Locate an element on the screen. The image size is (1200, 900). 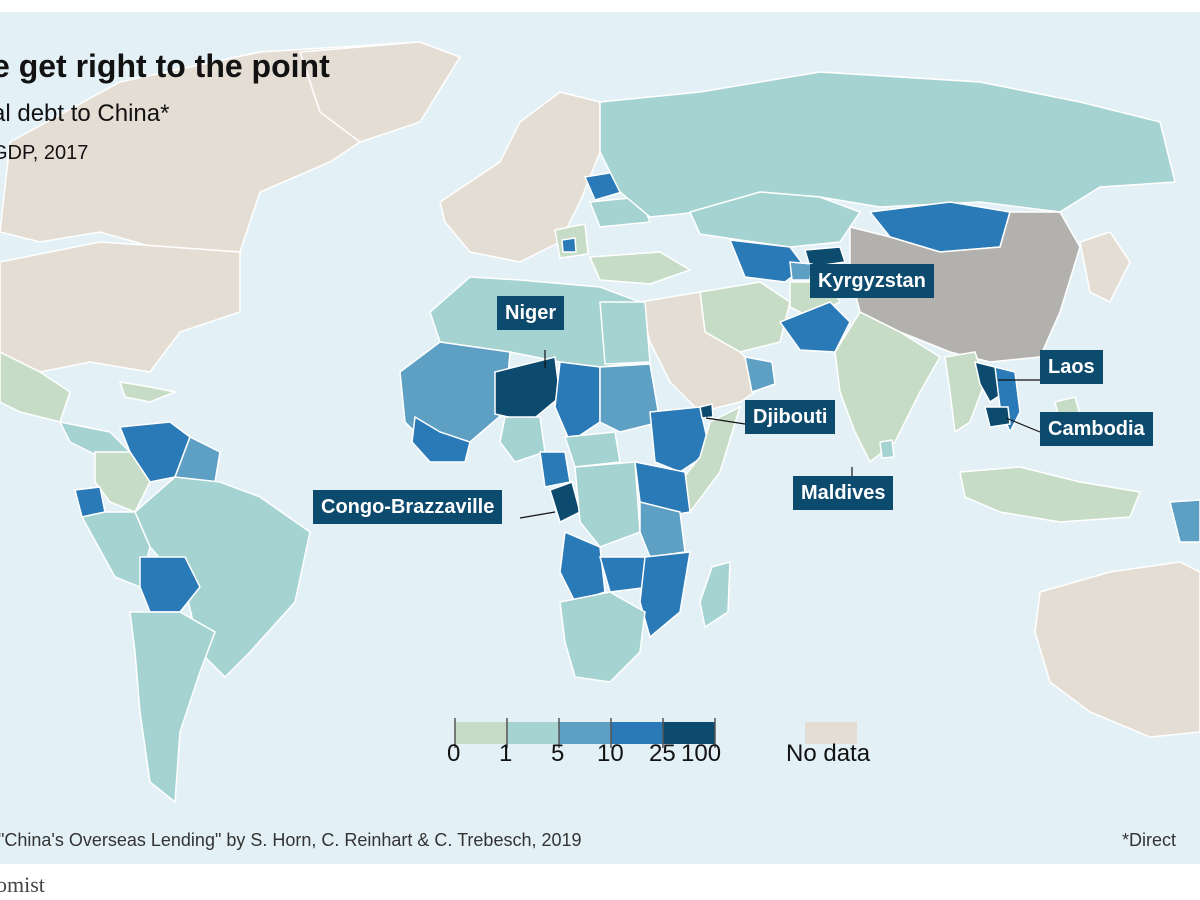
arabia-region is located at coordinates (705, 352).